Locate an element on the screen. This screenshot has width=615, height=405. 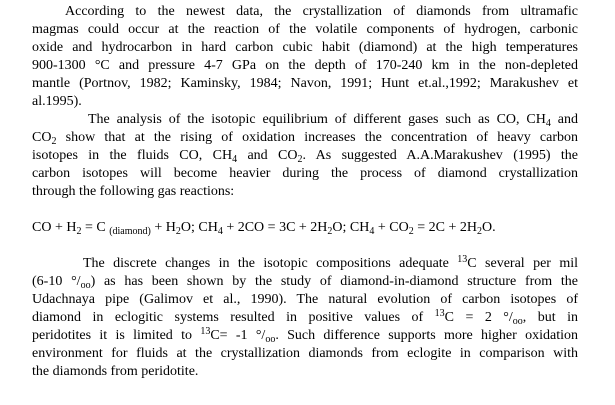
text-run: isotopes in the fluids CO, CH is located at coordinates (132, 155).